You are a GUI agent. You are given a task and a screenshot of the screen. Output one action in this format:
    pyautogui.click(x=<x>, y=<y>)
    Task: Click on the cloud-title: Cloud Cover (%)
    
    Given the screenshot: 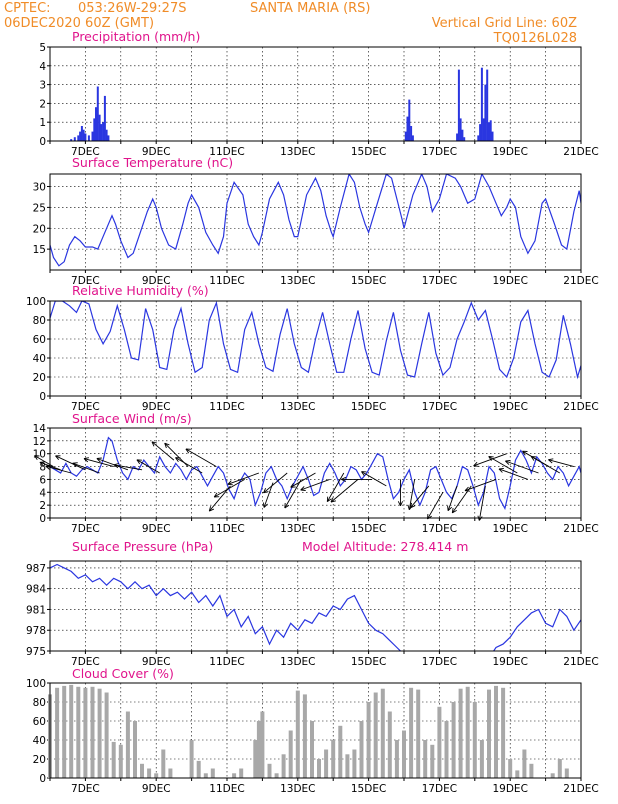 What is the action you would take?
    pyautogui.click(x=123, y=673)
    